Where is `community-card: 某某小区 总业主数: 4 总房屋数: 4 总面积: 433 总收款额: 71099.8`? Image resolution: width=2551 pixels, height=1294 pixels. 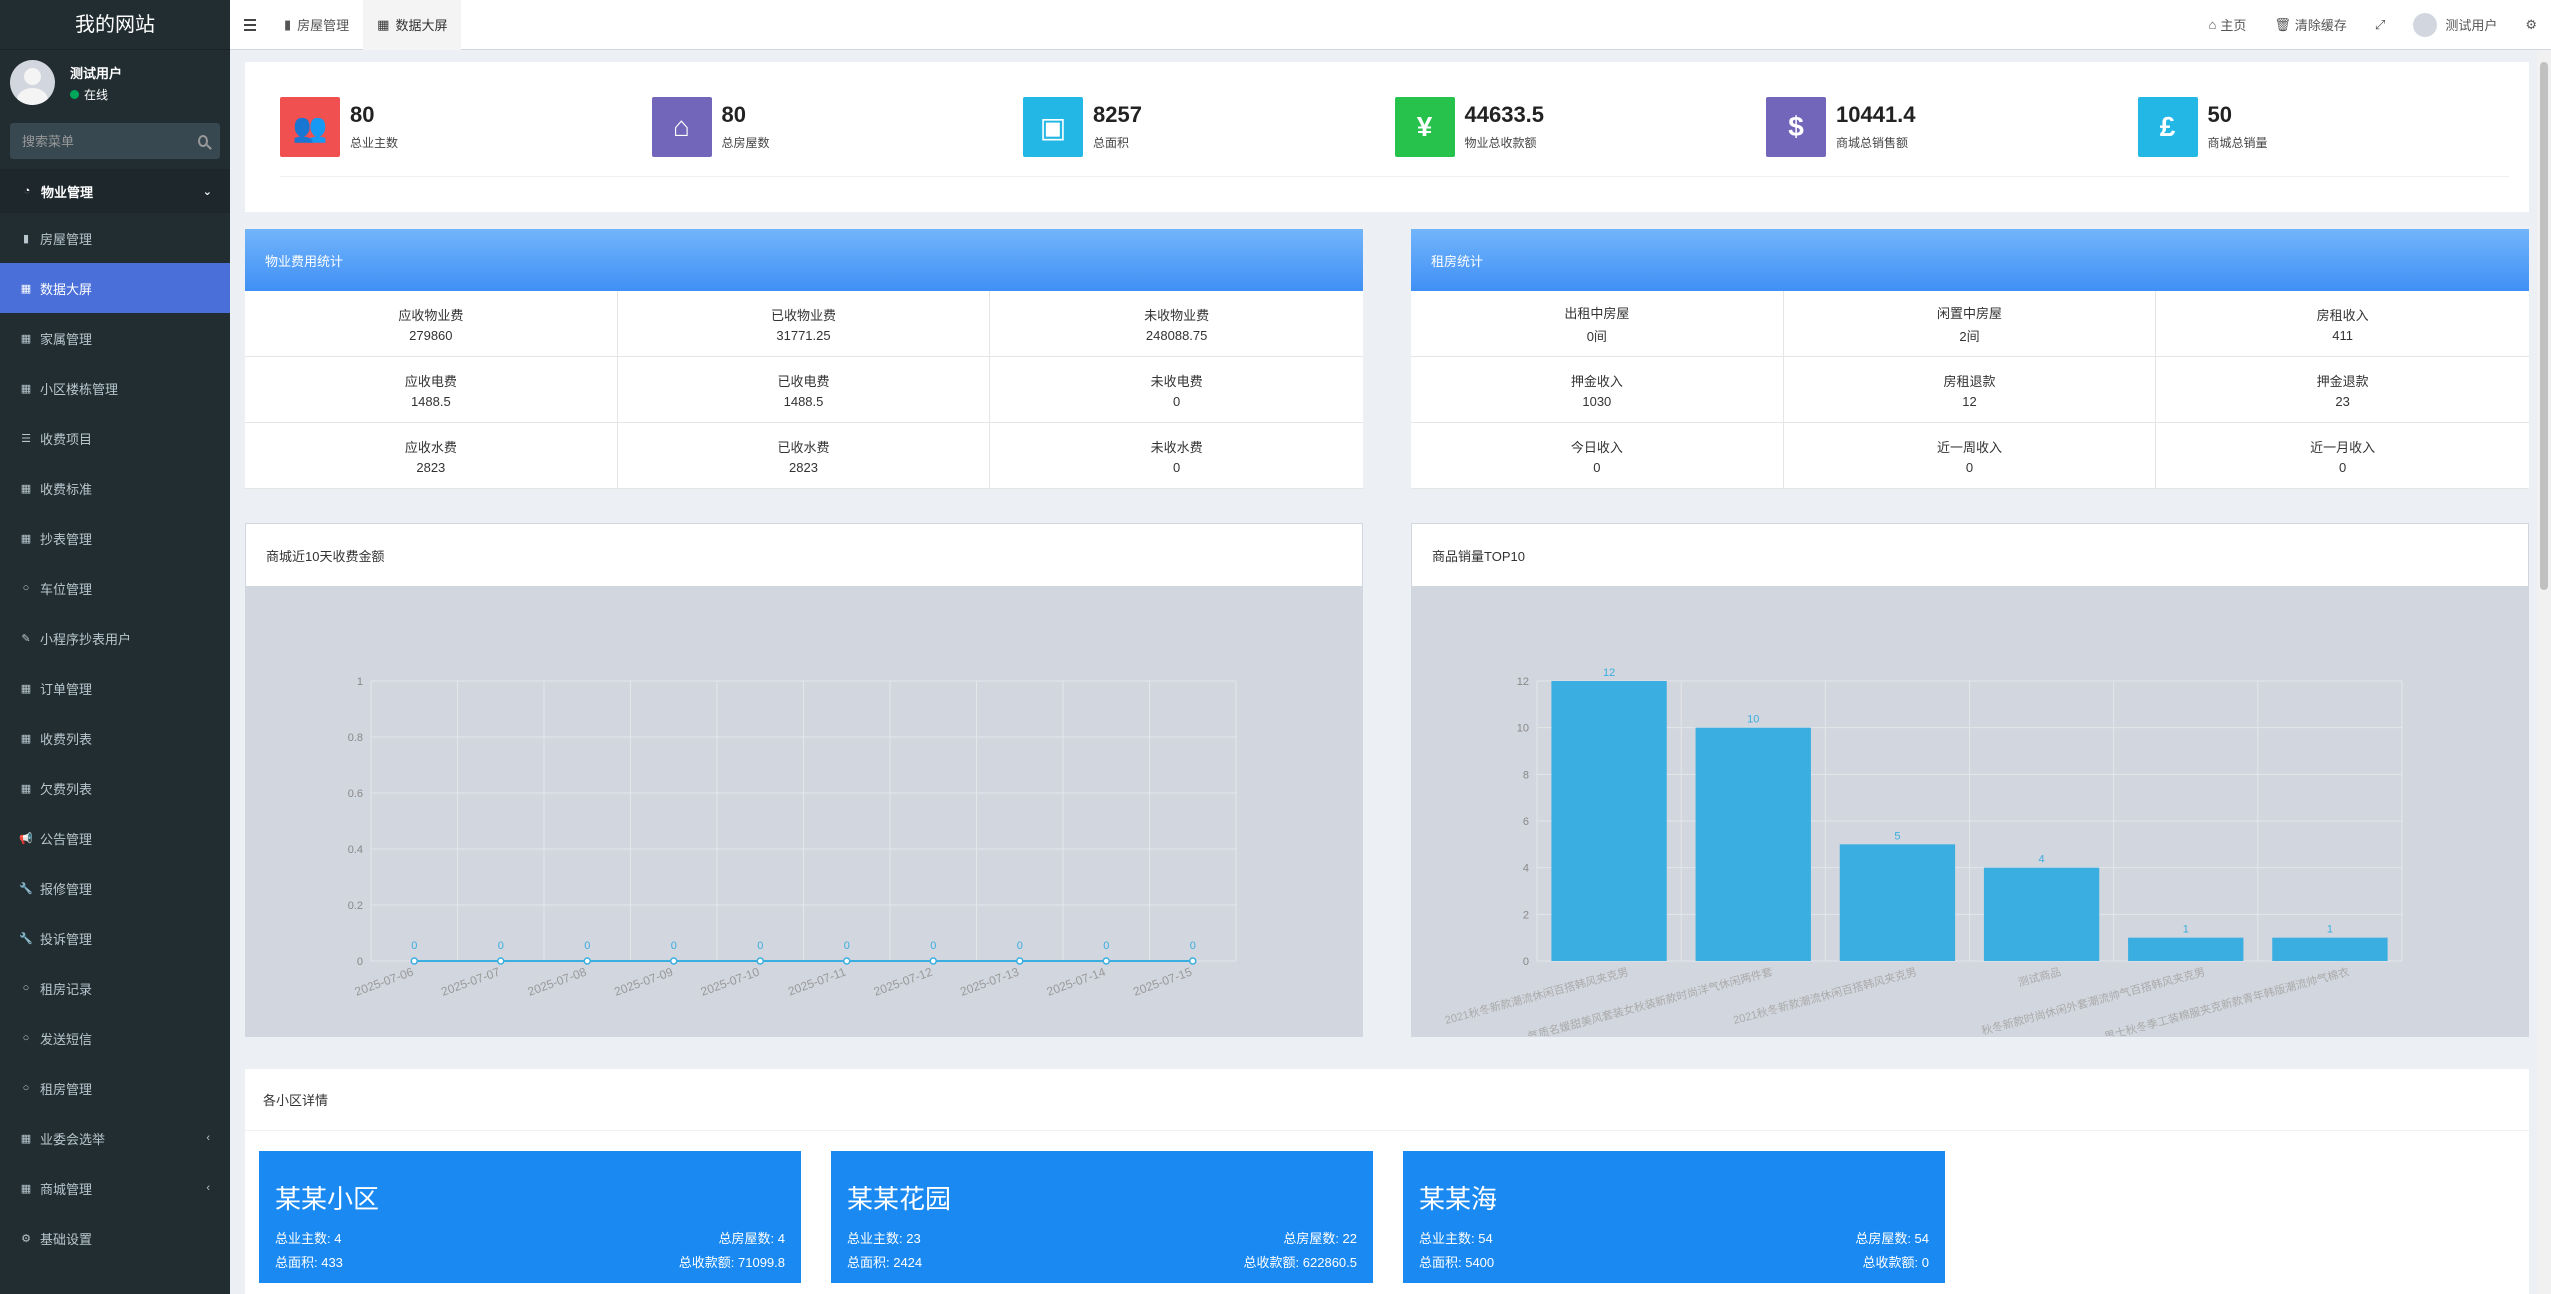
community-card: 某某小区 总业主数: 4 总房屋数: 4 总面积: 433 总收款额: 71099.8 is located at coordinates (530, 1217).